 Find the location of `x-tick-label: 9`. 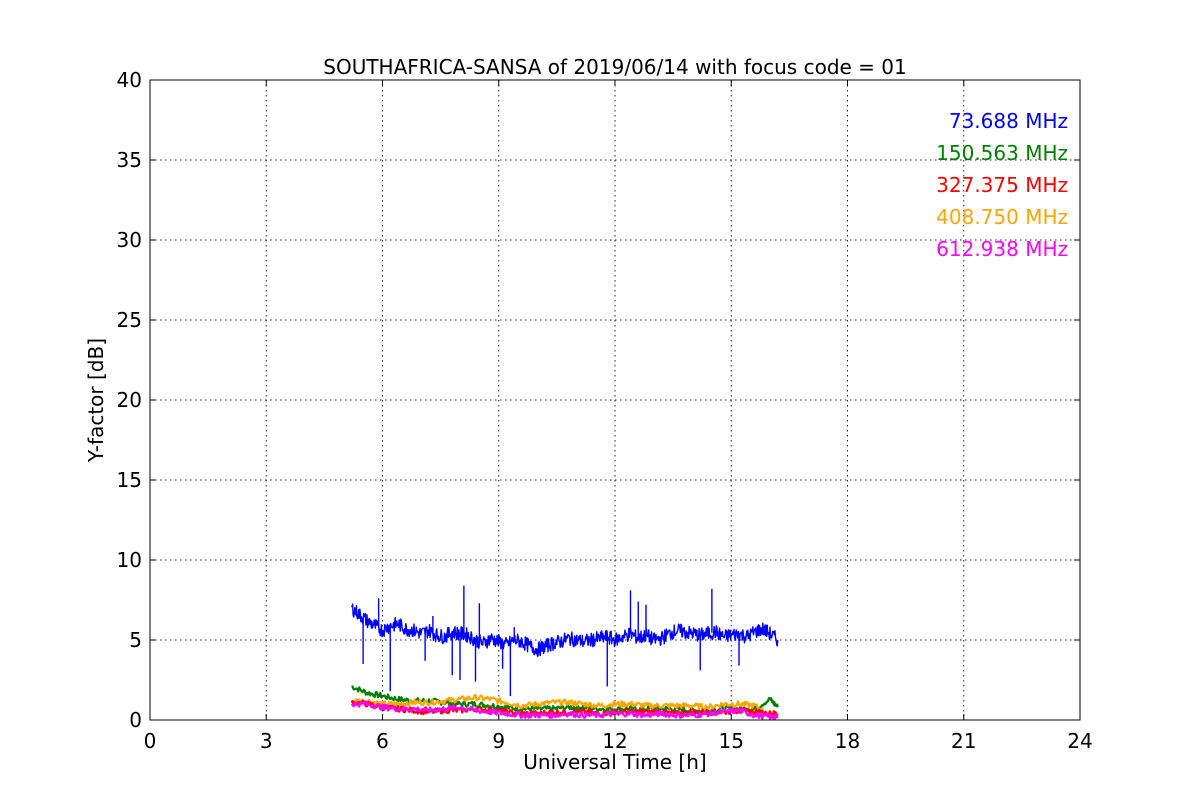

x-tick-label: 9 is located at coordinates (498, 741).